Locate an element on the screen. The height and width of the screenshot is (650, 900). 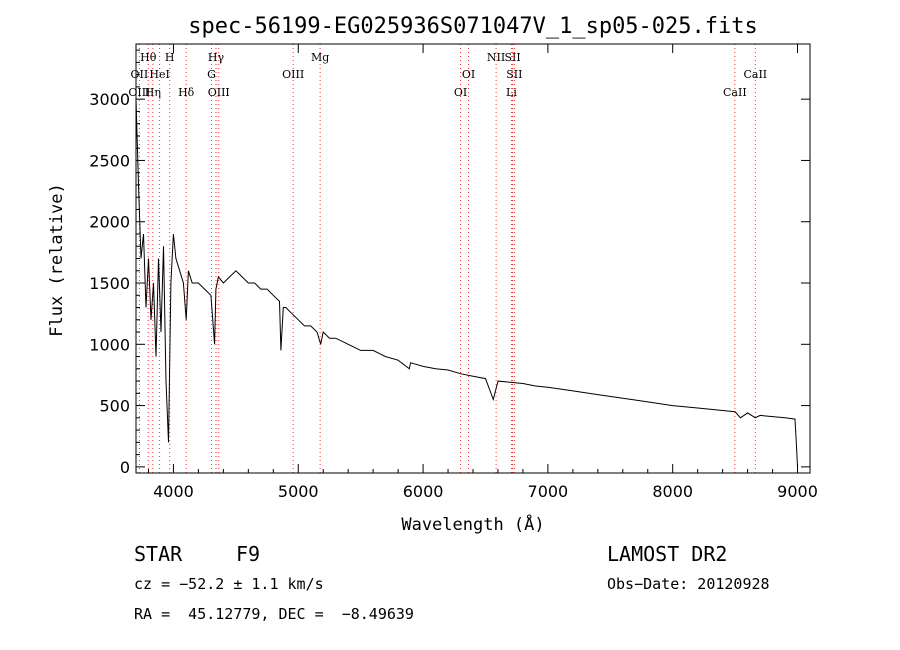
object-class: STAR is located at coordinates (158, 554).